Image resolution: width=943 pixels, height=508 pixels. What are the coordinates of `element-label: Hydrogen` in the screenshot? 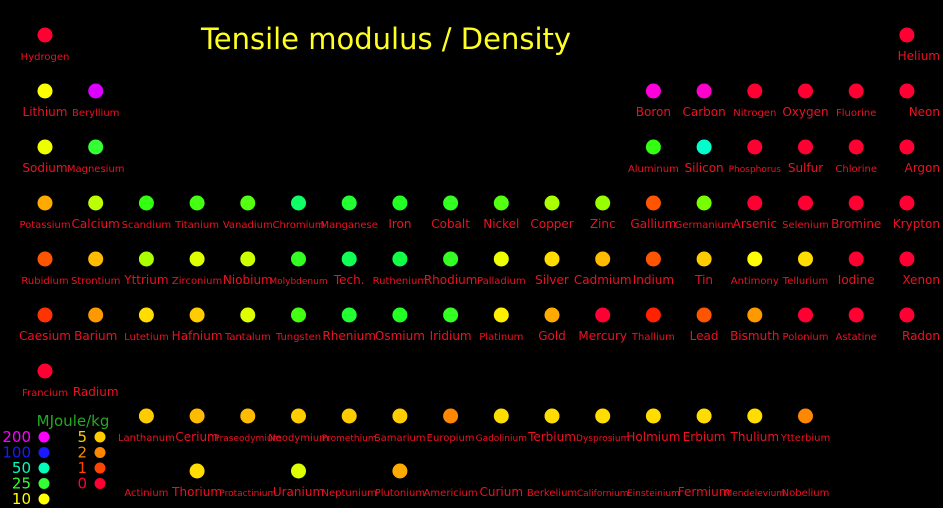 It's located at (45, 57).